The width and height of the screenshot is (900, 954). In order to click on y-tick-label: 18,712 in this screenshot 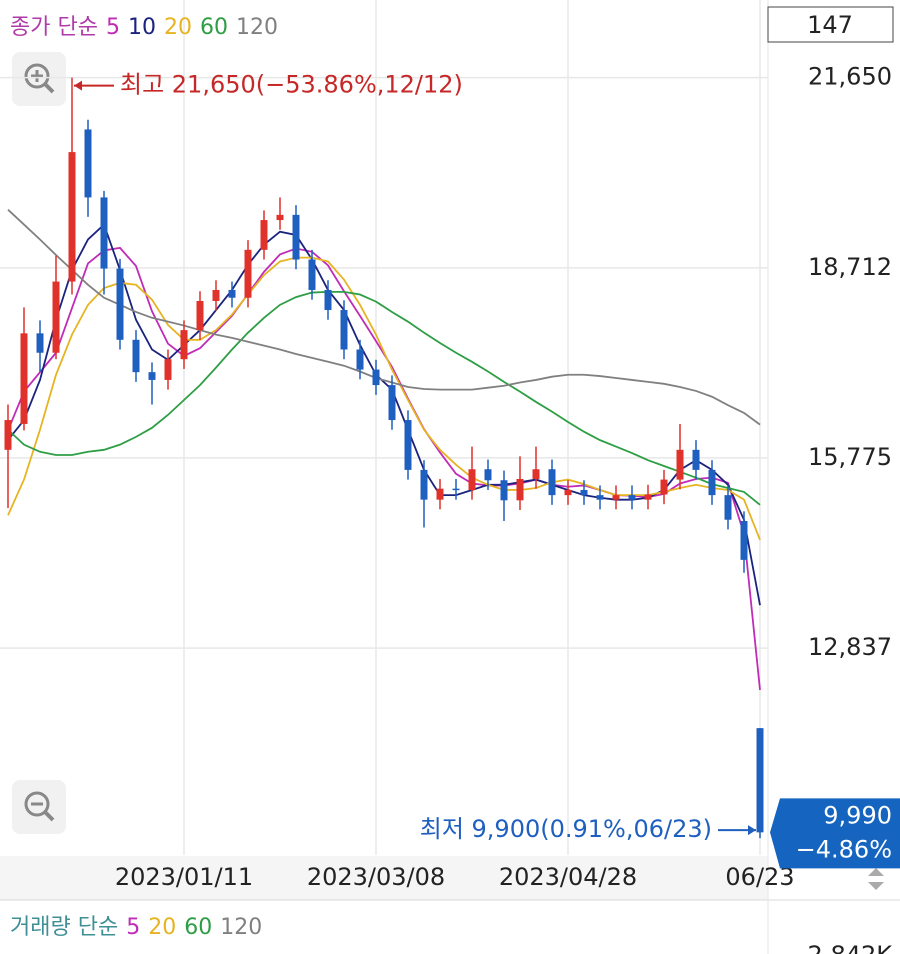, I will do `click(850, 267)`.